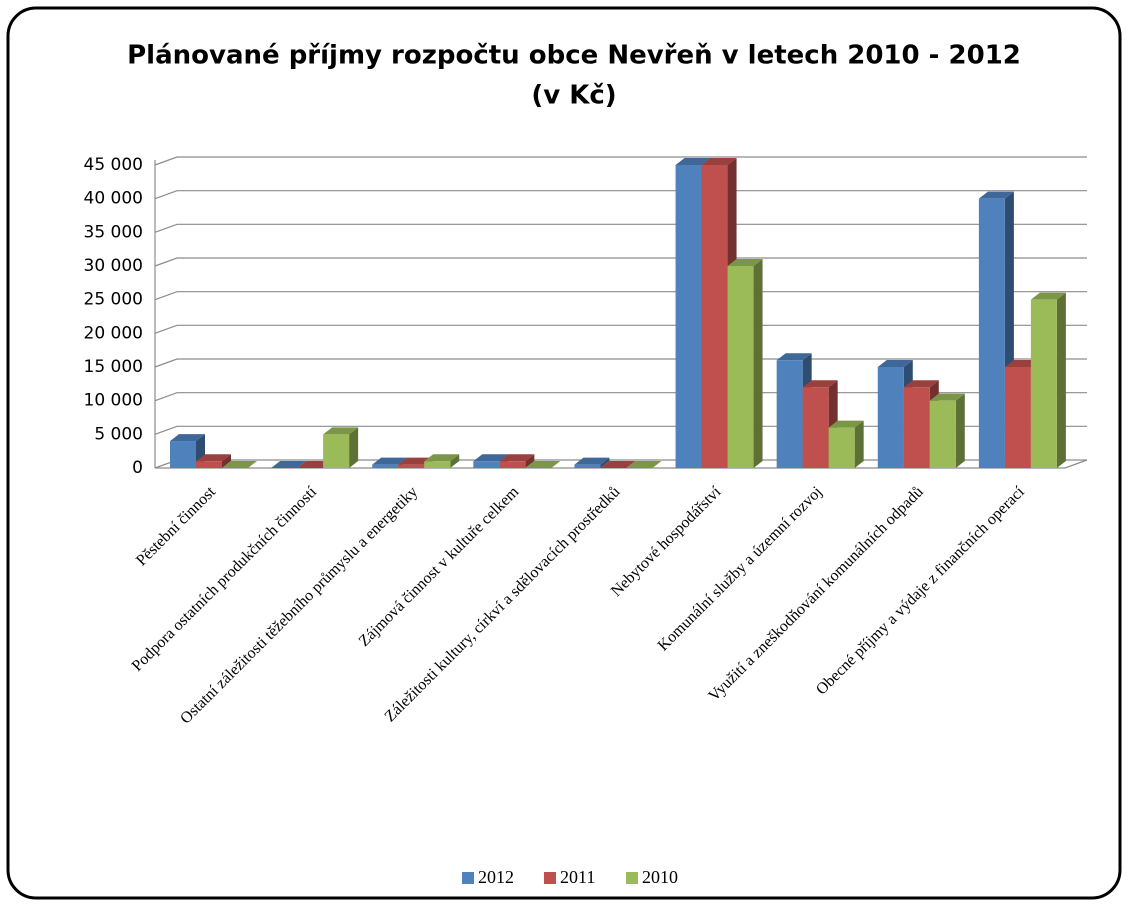 The image size is (1128, 906). What do you see at coordinates (118, 434) in the screenshot?
I see `y-tick-label: 5 000` at bounding box center [118, 434].